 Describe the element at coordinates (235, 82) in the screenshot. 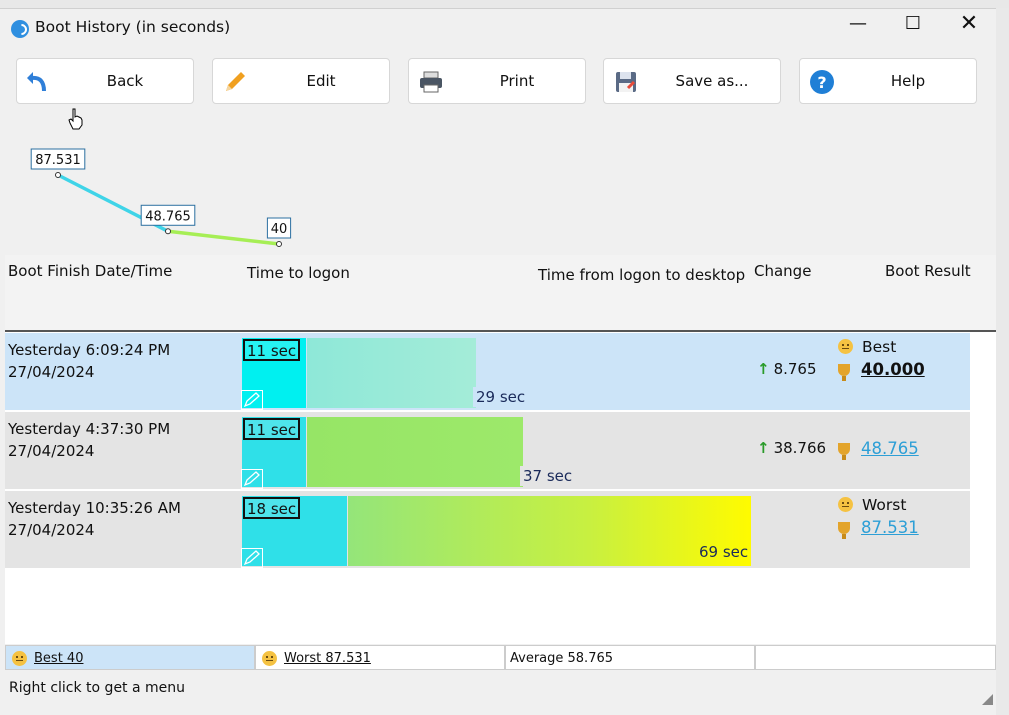

I see `pencil-icon` at that location.